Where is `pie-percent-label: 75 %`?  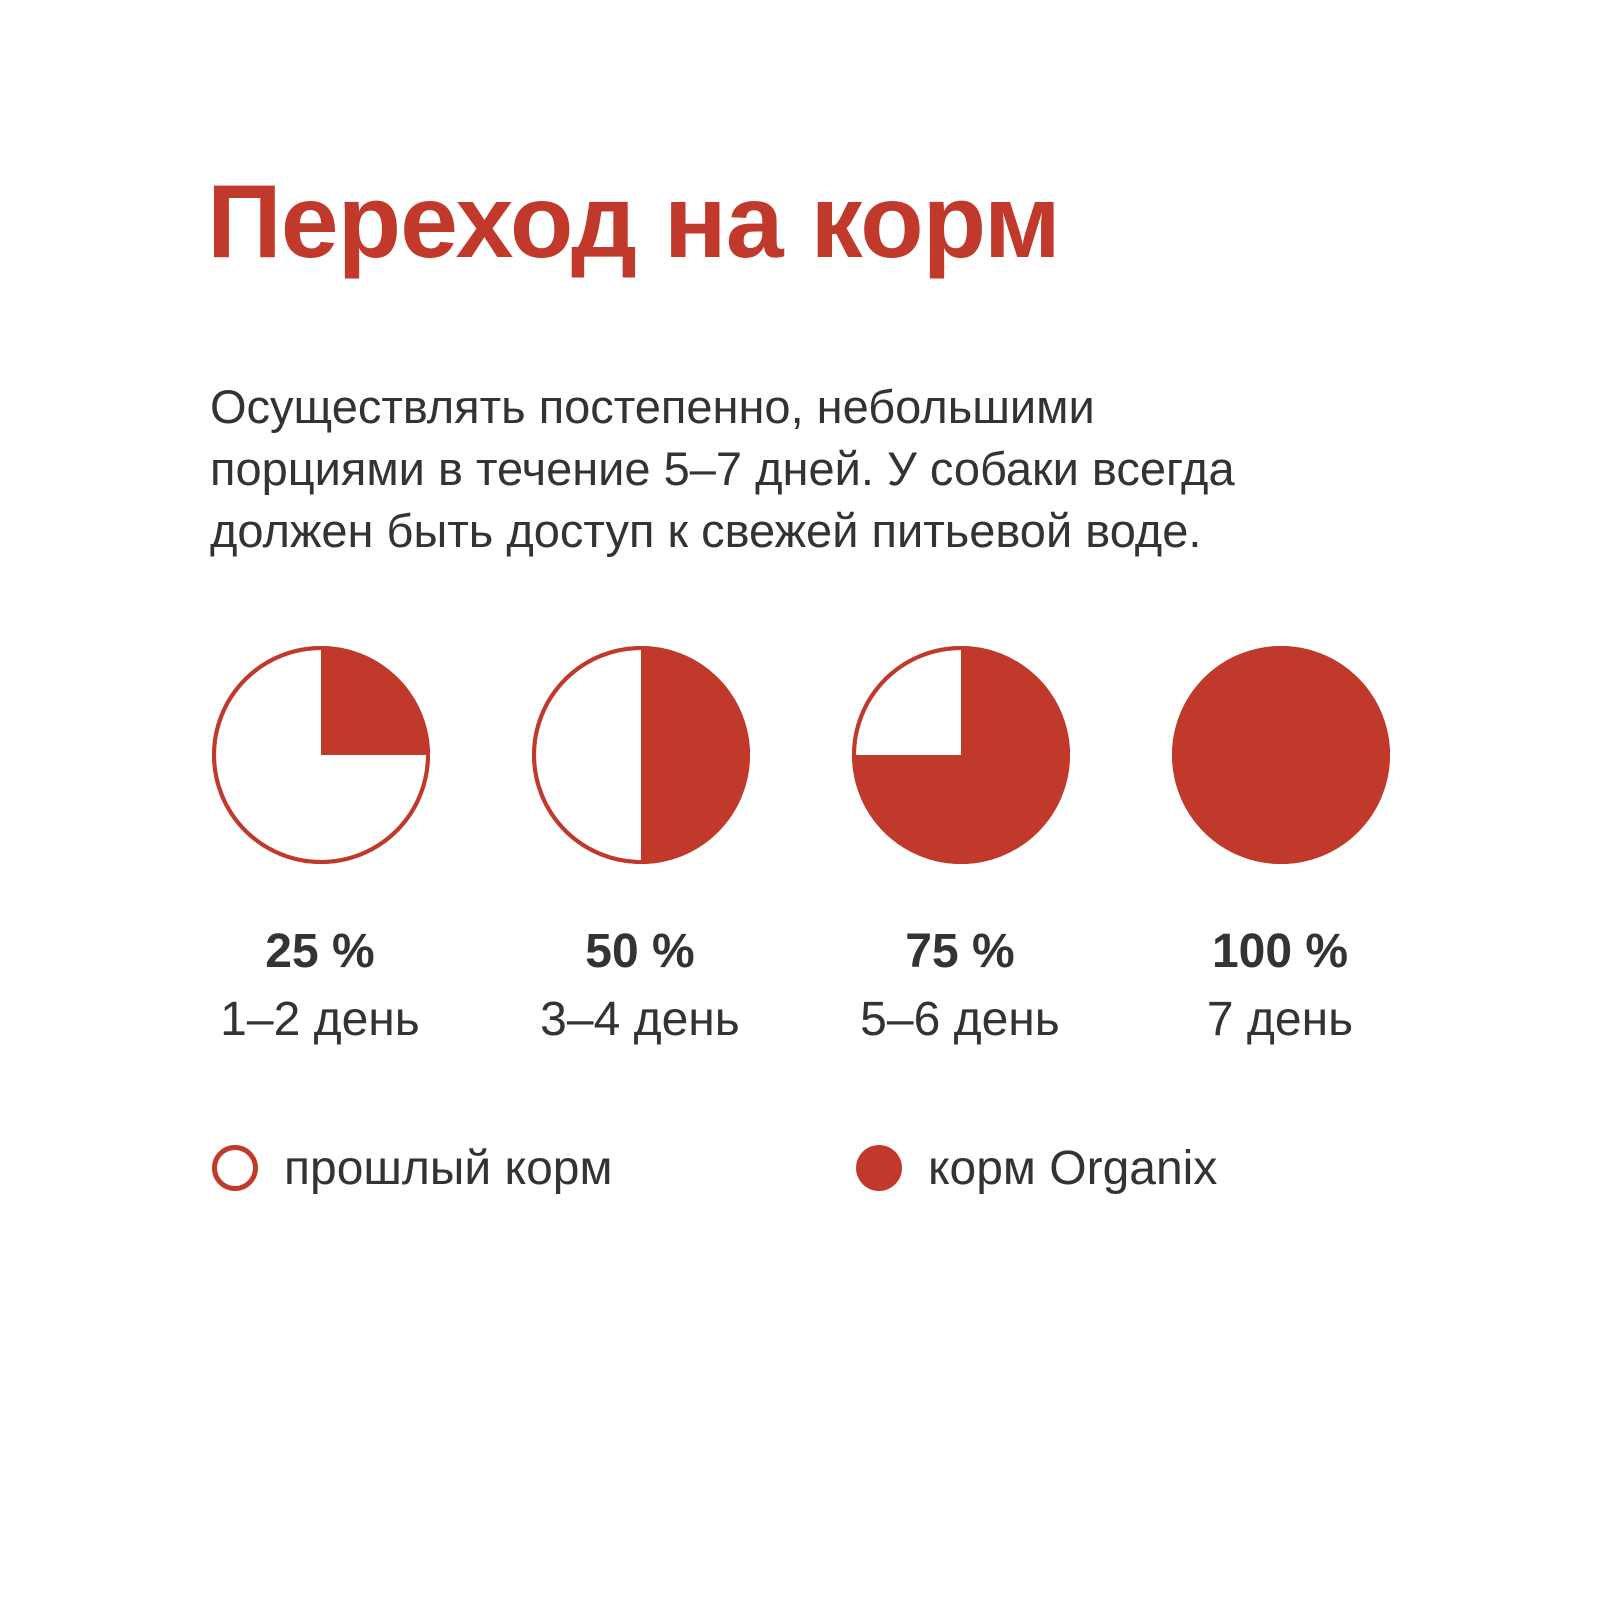
pie-percent-label: 75 % is located at coordinates (960, 951).